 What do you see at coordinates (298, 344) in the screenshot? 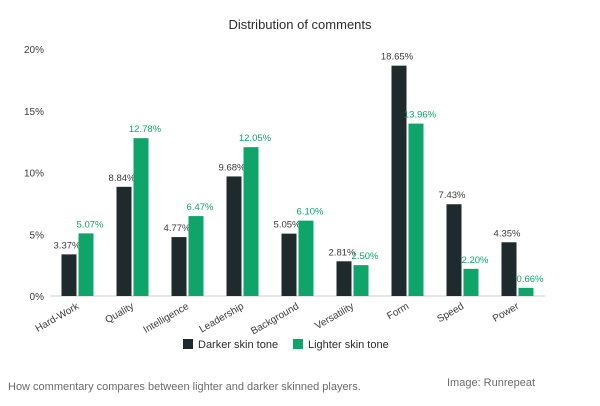
I see `legend-swatch-lighter` at bounding box center [298, 344].